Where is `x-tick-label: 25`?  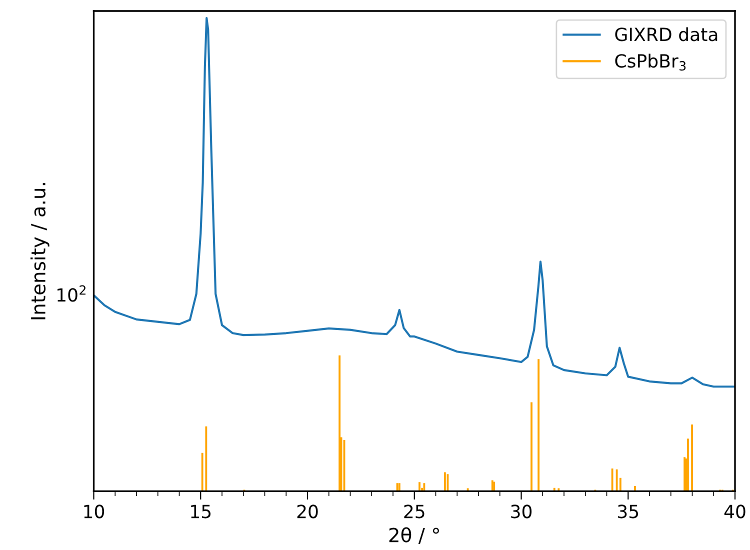 x-tick-label: 25 is located at coordinates (414, 511).